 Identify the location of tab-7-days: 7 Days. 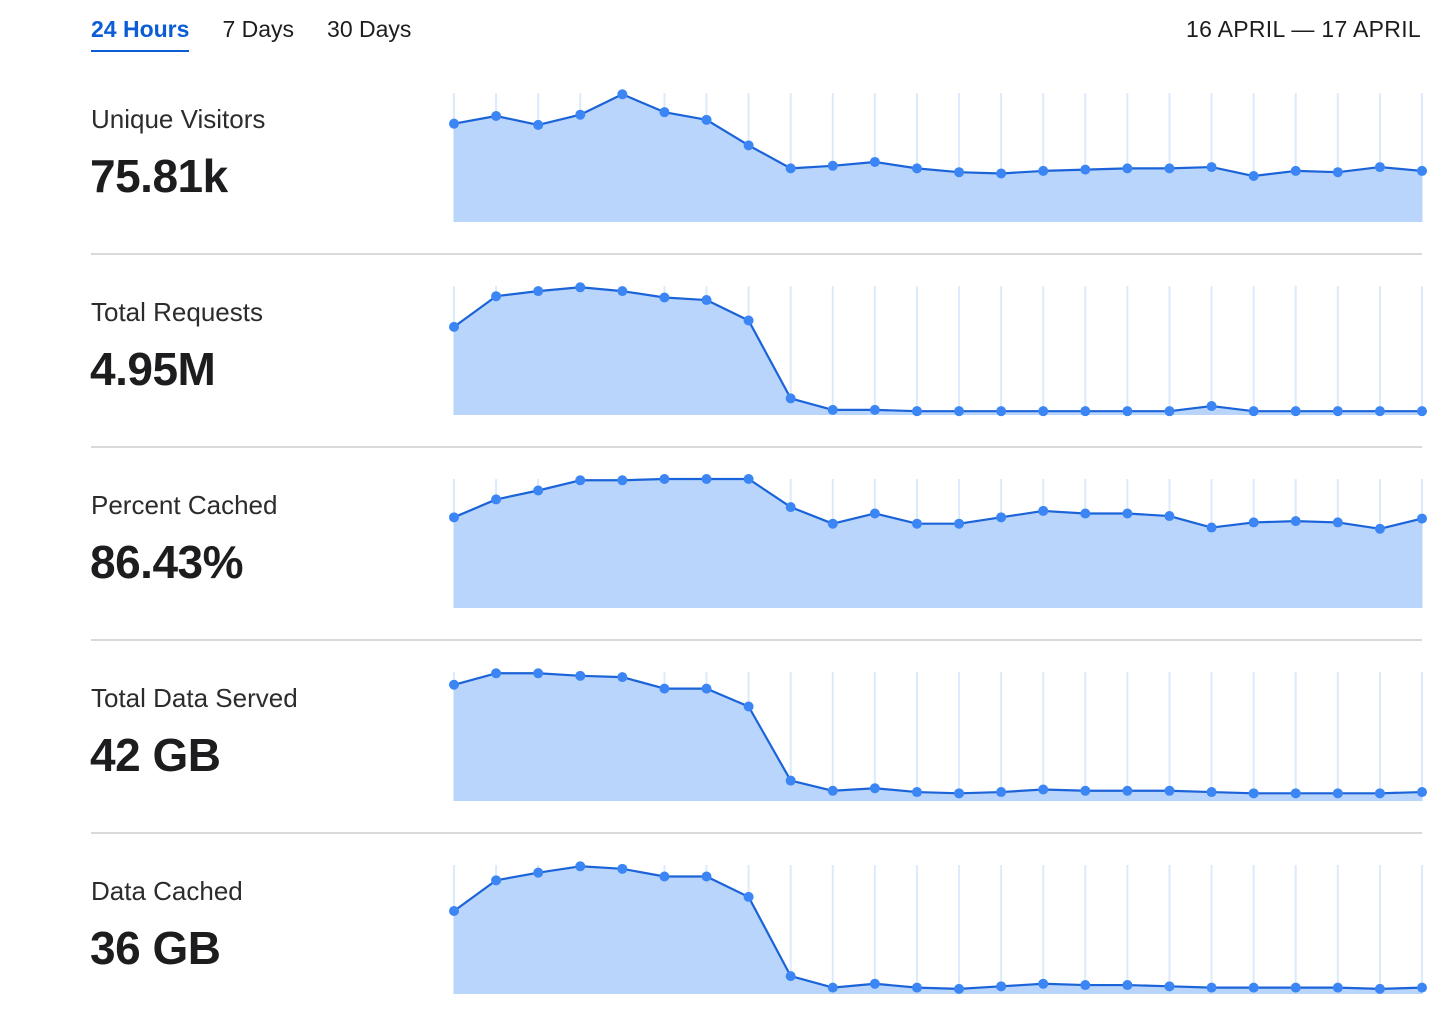
(258, 29).